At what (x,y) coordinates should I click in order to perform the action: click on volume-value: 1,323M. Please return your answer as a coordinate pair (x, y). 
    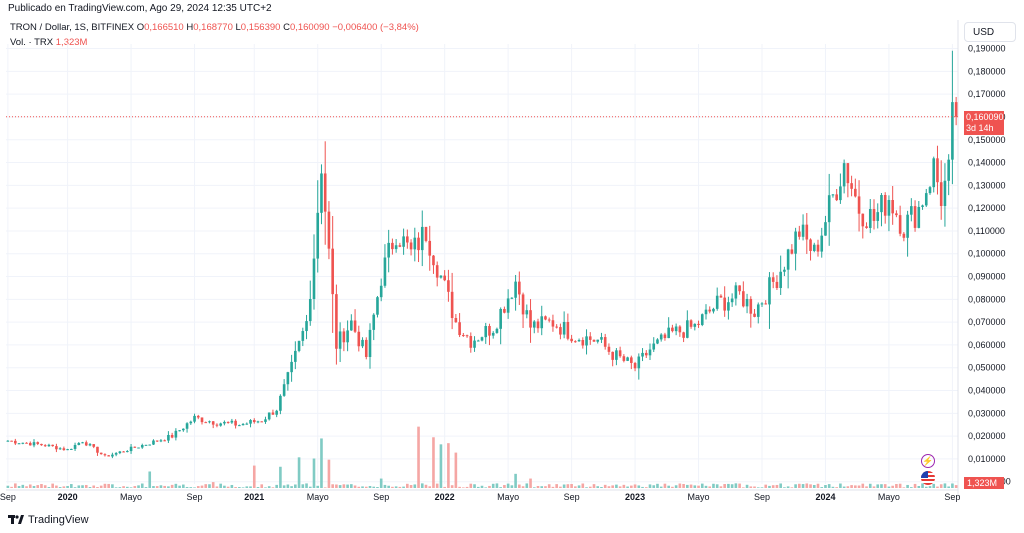
    Looking at the image, I should click on (71, 42).